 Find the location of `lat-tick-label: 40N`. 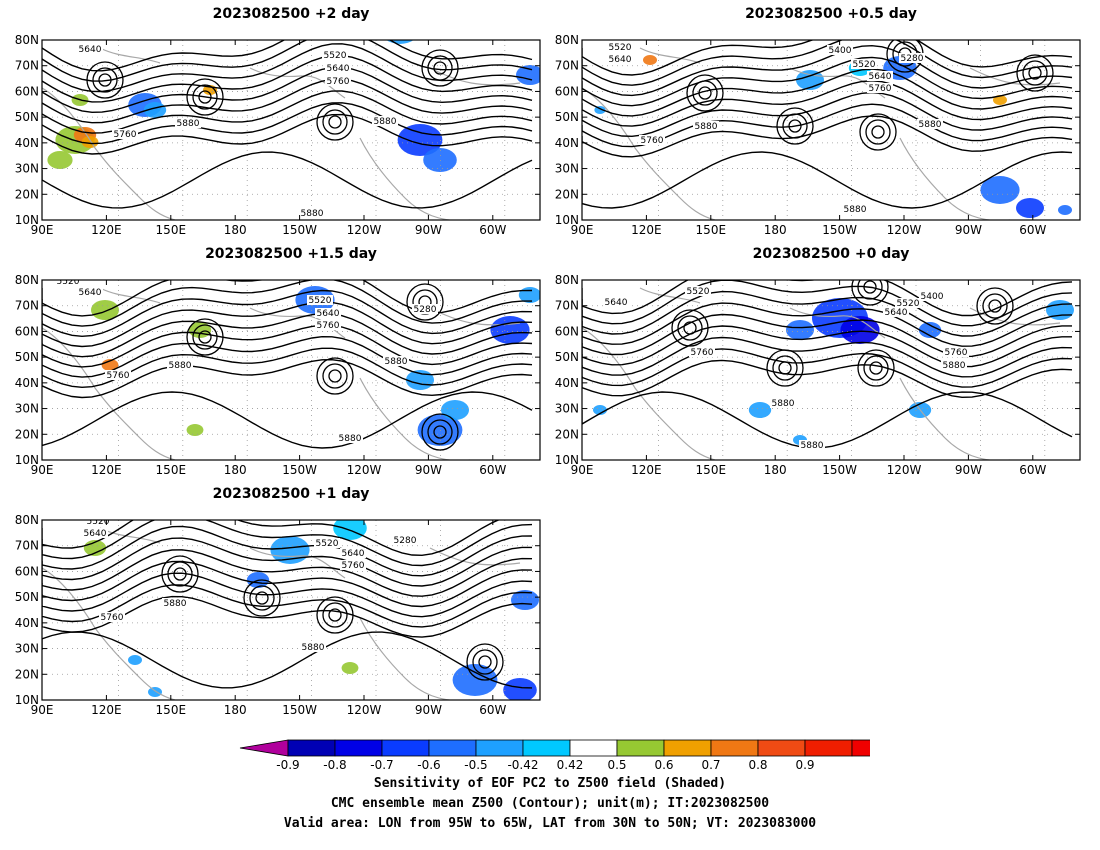

lat-tick-label: 40N is located at coordinates (27, 623).